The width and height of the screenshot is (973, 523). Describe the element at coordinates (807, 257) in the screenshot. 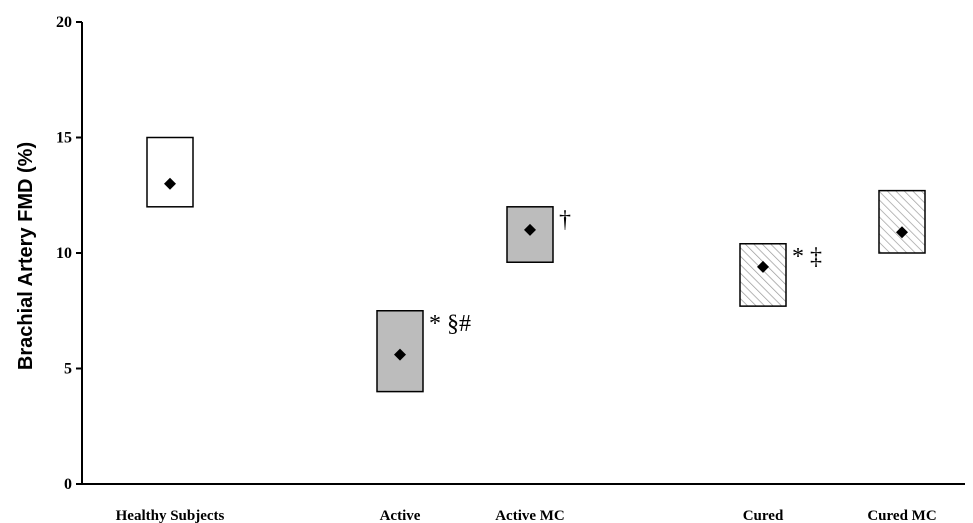

I see `significance-label: * ‡` at that location.